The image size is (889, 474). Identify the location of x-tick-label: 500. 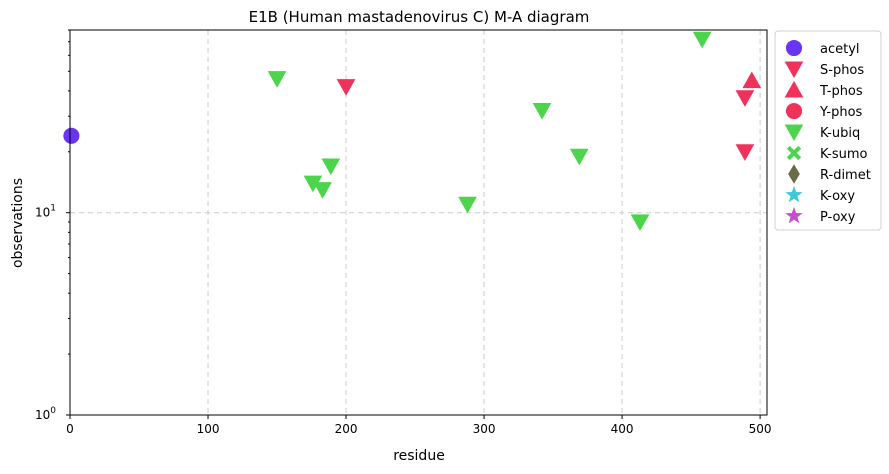
(760, 429).